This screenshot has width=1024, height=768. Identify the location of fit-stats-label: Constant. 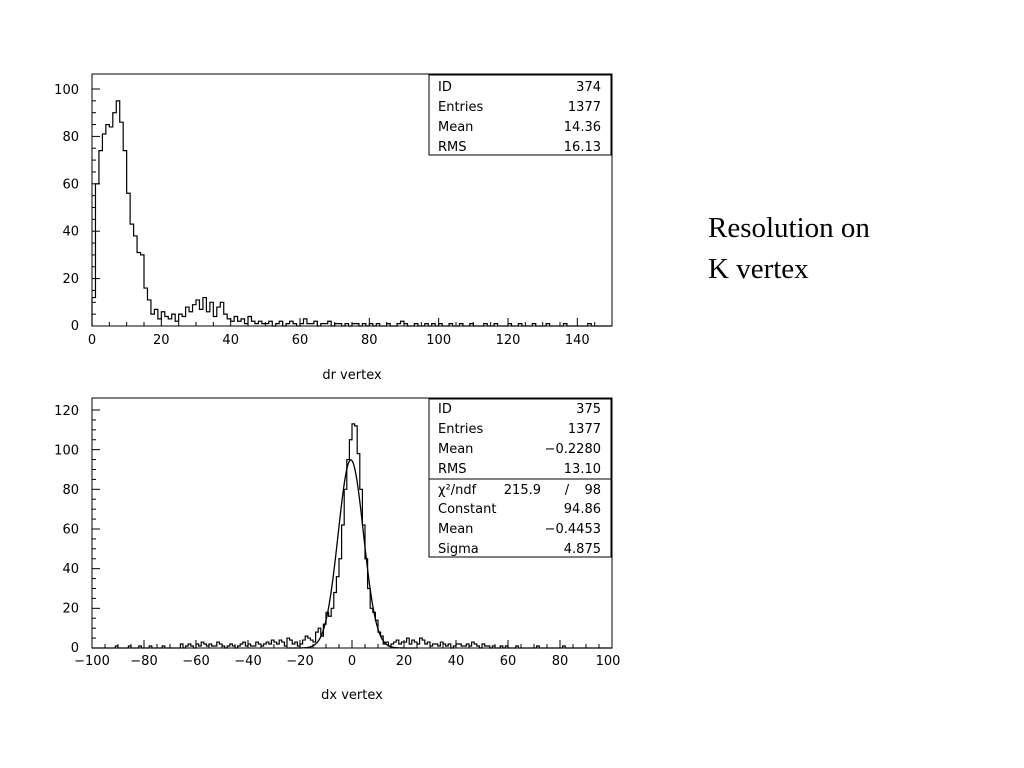
(467, 509).